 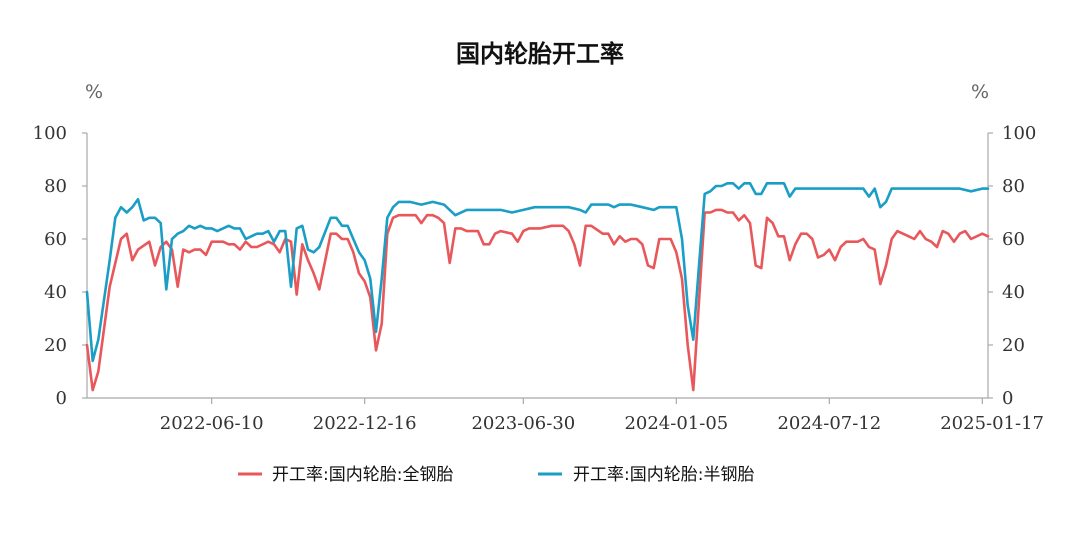 What do you see at coordinates (1012, 266) in the screenshot?
I see `y-axis-right: 0 20 40 60 80 100` at bounding box center [1012, 266].